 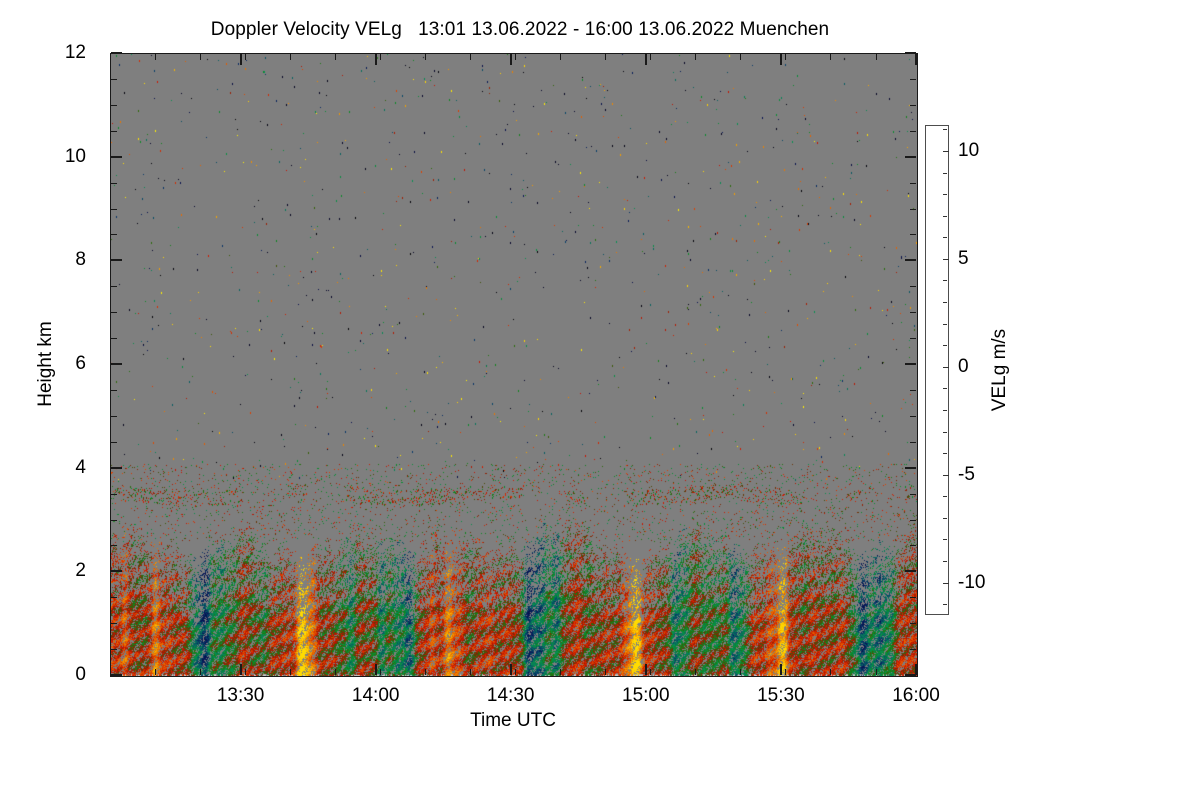 What do you see at coordinates (513, 720) in the screenshot?
I see `x-axis-title: Time UTC` at bounding box center [513, 720].